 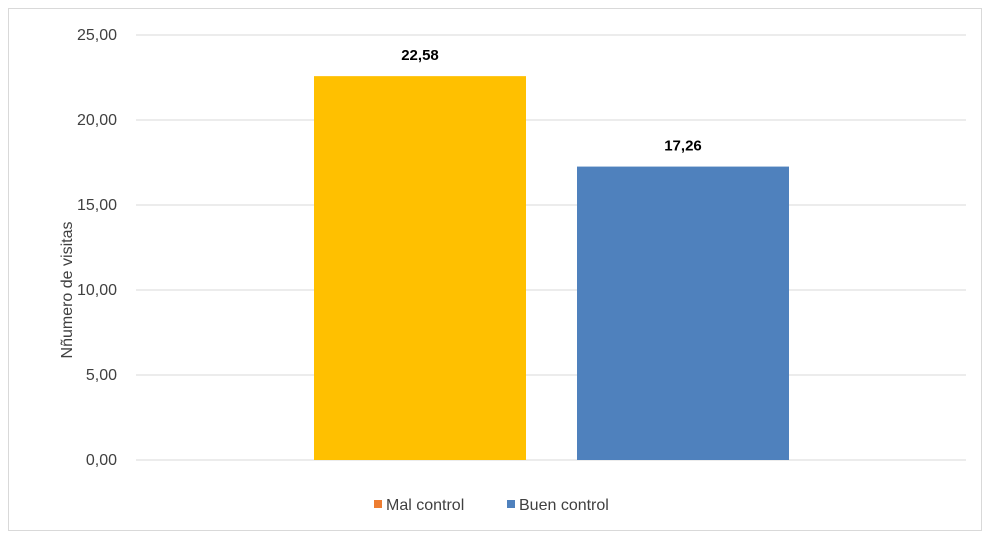 What do you see at coordinates (551, 100) in the screenshot?
I see `data-labels: 22,58 17,26` at bounding box center [551, 100].